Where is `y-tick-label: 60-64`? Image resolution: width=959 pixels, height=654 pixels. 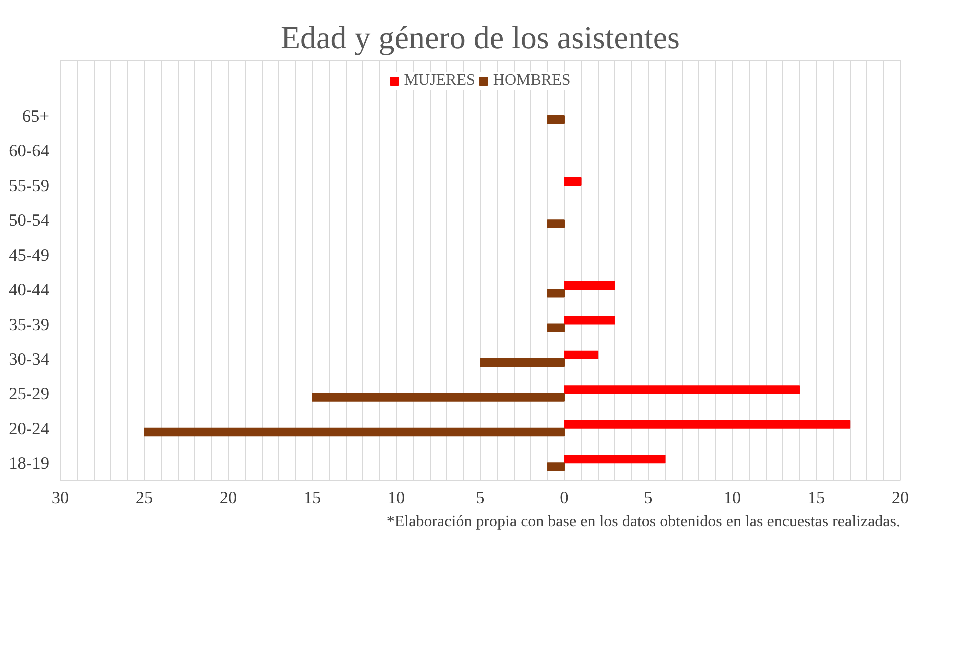
y-tick-label: 60-64 is located at coordinates (29, 151).